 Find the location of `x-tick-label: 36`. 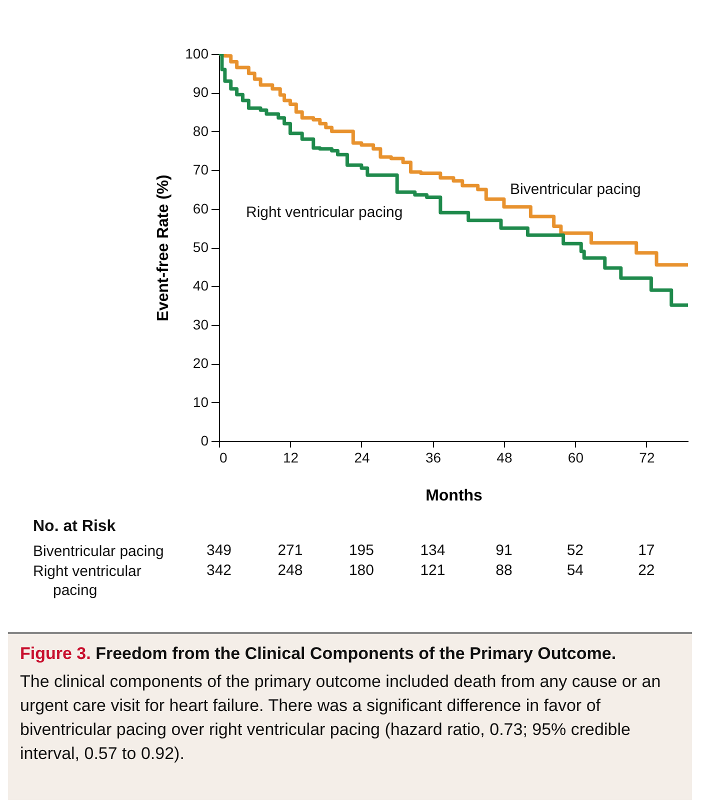

x-tick-label: 36 is located at coordinates (433, 458).